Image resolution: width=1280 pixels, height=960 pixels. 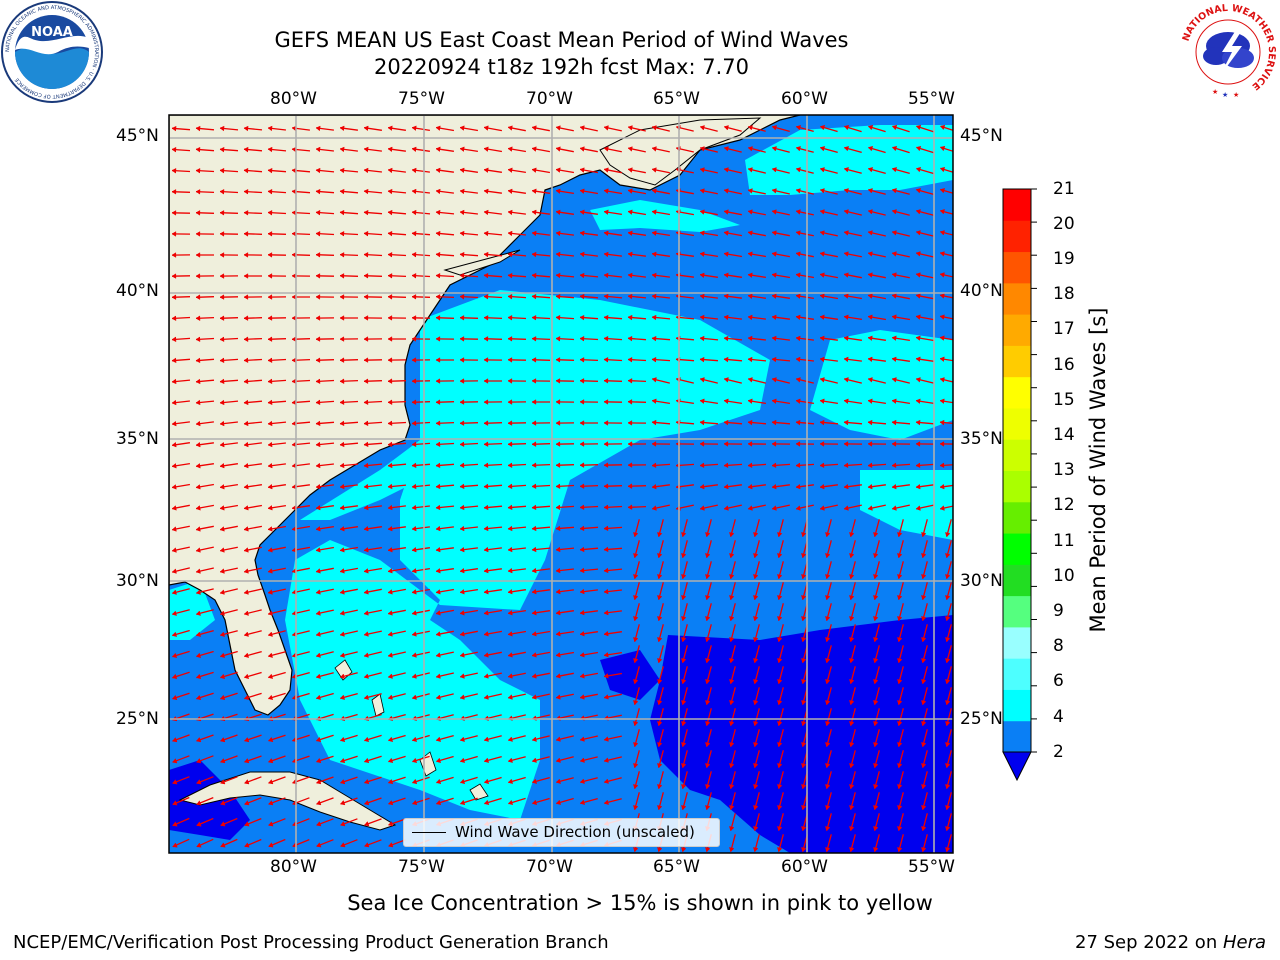 I want to click on lon-label-bottom-65w: 65°W, so click(x=676, y=867).